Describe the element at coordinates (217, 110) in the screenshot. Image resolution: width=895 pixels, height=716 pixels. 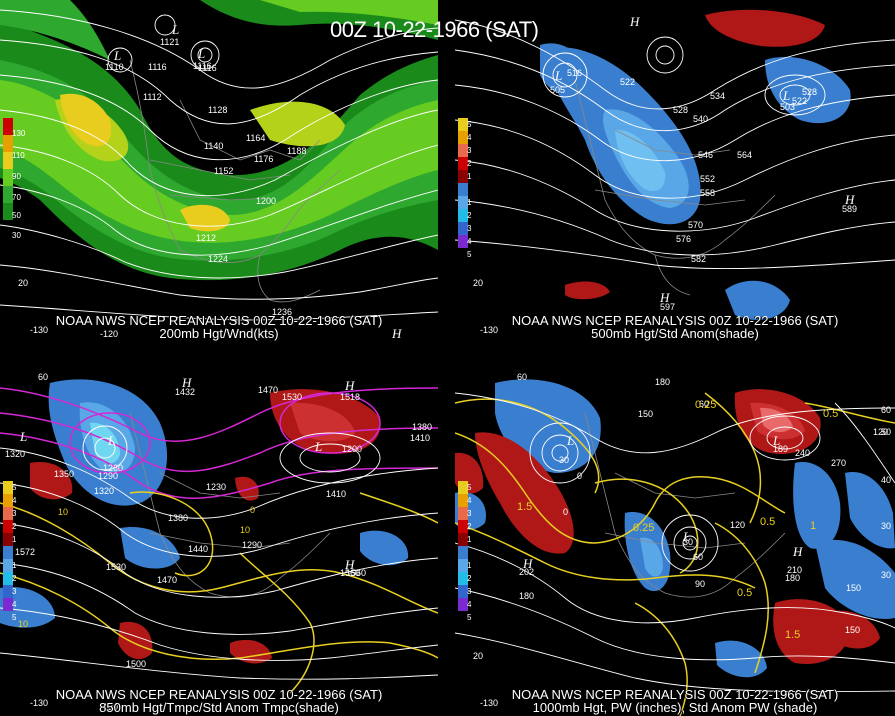
I see `contour-label: 1128` at that location.